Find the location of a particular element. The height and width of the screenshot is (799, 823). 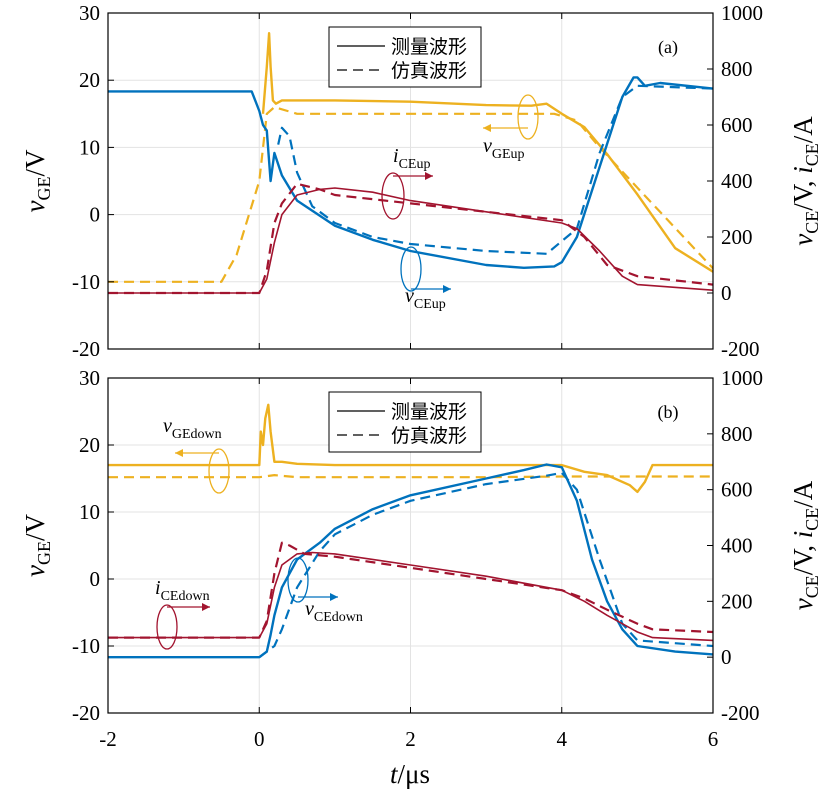

series-line-vGEdown-dashed is located at coordinates (410, 476).